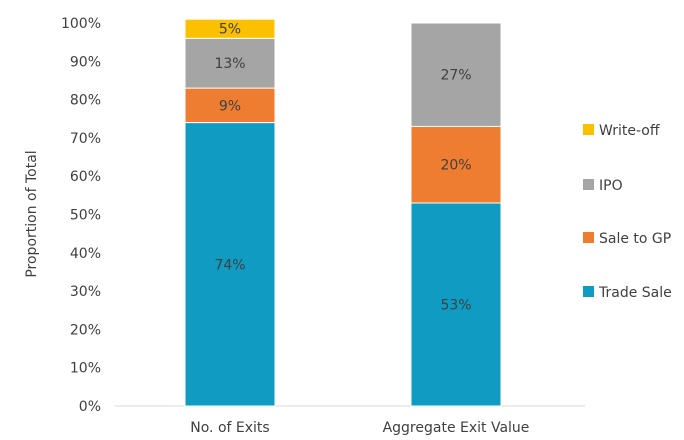  Describe the element at coordinates (81, 24) in the screenshot. I see `y-tick-label: 100%` at that location.